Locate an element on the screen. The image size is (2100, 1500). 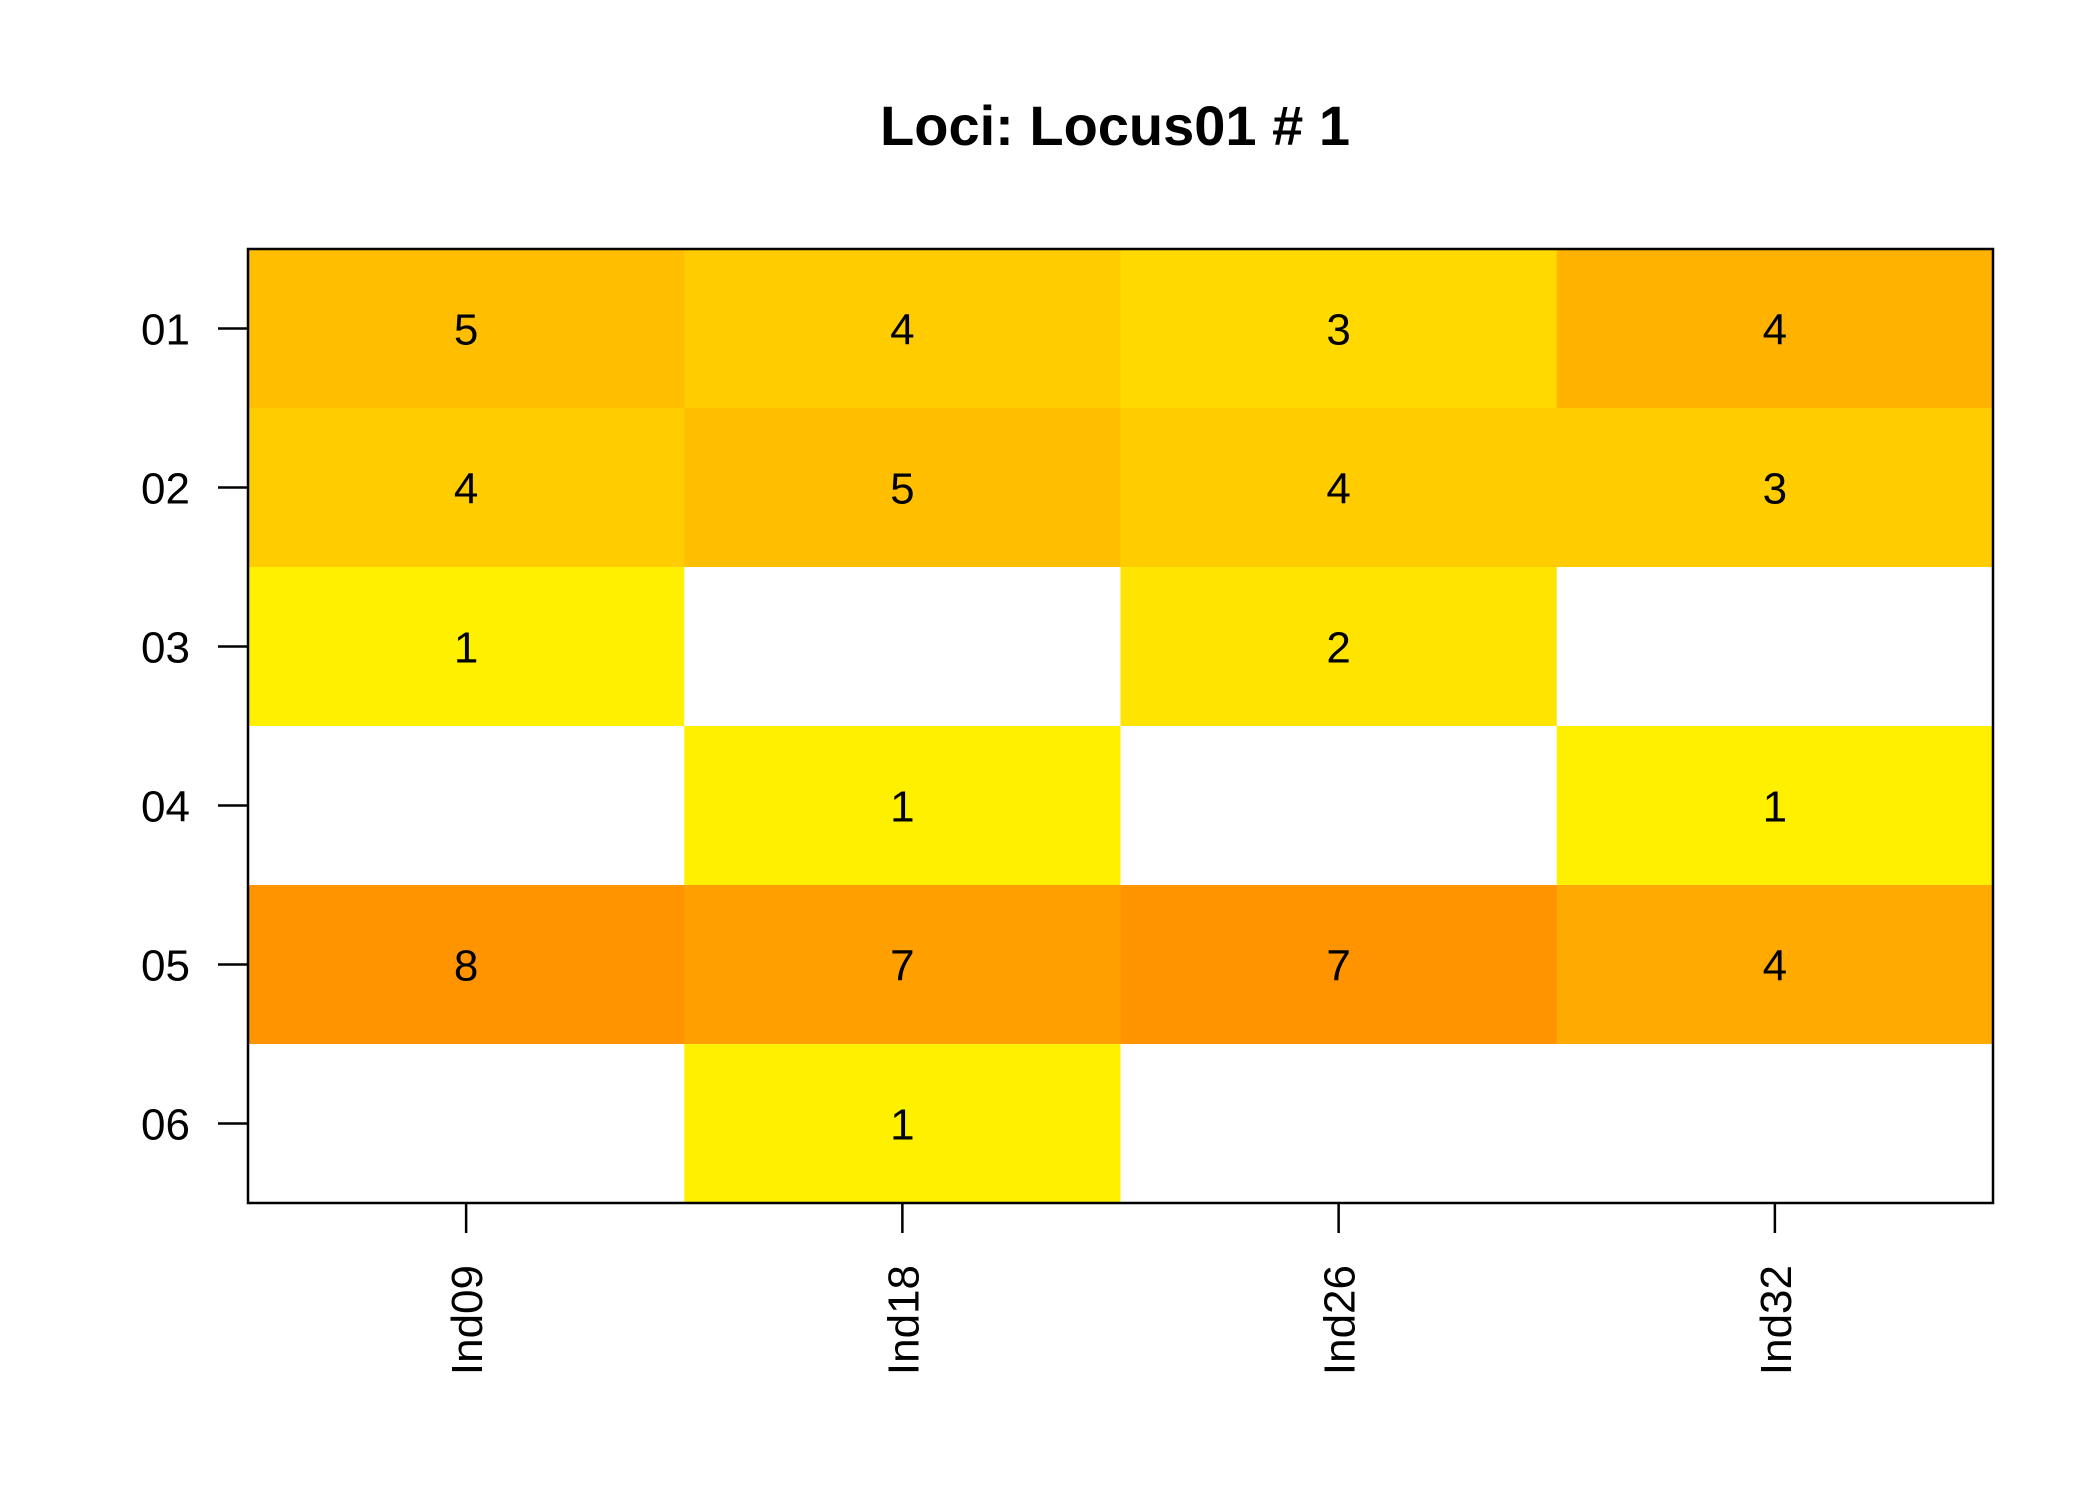
heatmap-cell-01-Ind18 is located at coordinates (903, 329).